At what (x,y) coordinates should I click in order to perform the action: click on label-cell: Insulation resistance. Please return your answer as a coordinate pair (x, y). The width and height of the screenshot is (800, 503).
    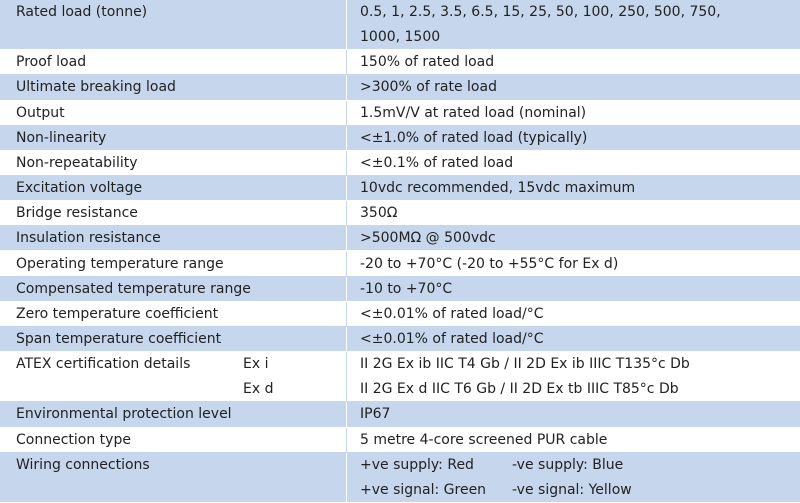
    Looking at the image, I should click on (173, 238).